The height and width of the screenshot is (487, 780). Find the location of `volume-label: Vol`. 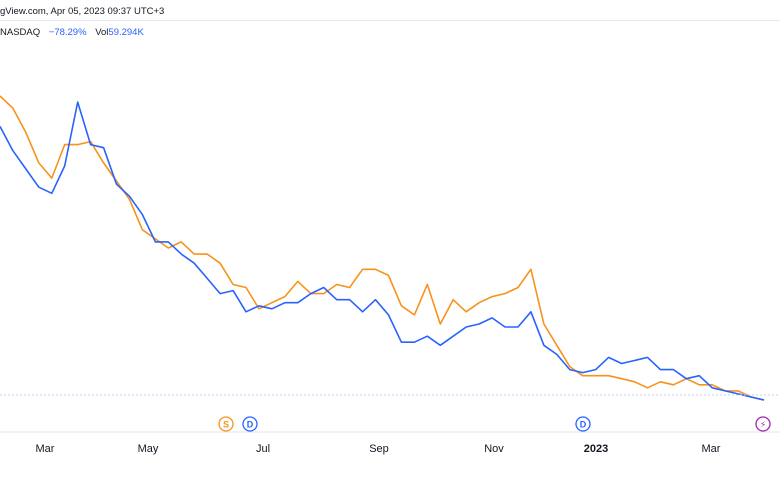

volume-label: Vol is located at coordinates (102, 32).